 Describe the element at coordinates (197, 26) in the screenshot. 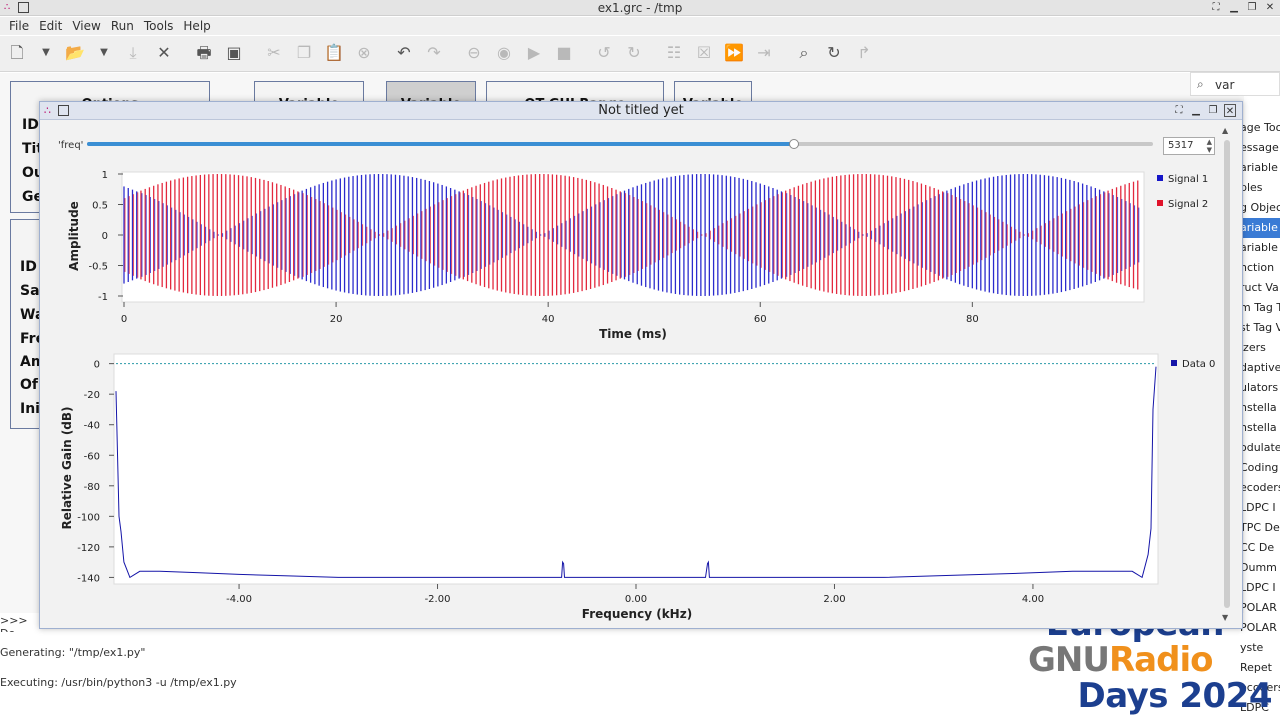

I see `menu-help: Help` at that location.